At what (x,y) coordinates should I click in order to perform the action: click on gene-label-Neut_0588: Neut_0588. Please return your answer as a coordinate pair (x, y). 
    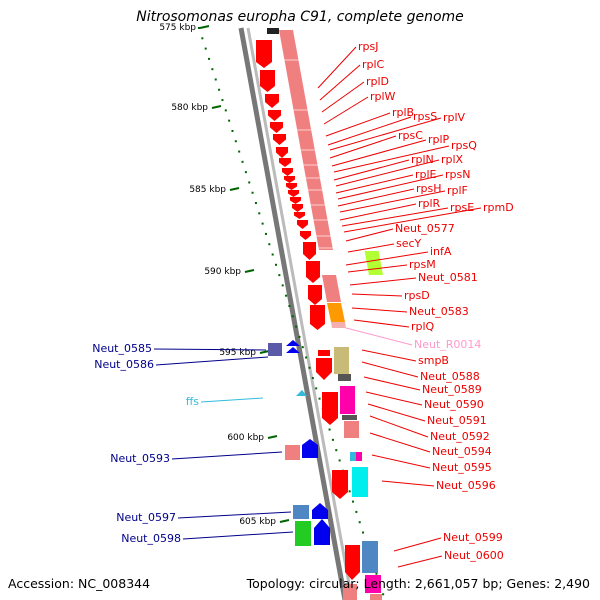
    Looking at the image, I should click on (450, 376).